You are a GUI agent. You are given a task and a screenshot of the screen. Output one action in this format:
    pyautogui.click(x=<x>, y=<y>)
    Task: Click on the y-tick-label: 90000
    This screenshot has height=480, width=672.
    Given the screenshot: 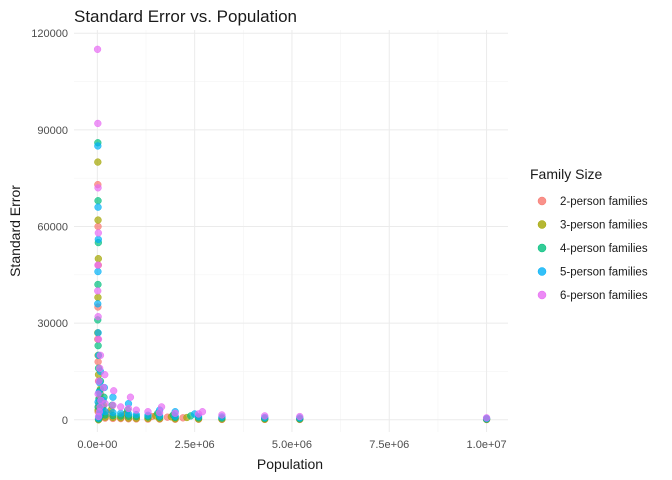 What is the action you would take?
    pyautogui.click(x=52, y=131)
    